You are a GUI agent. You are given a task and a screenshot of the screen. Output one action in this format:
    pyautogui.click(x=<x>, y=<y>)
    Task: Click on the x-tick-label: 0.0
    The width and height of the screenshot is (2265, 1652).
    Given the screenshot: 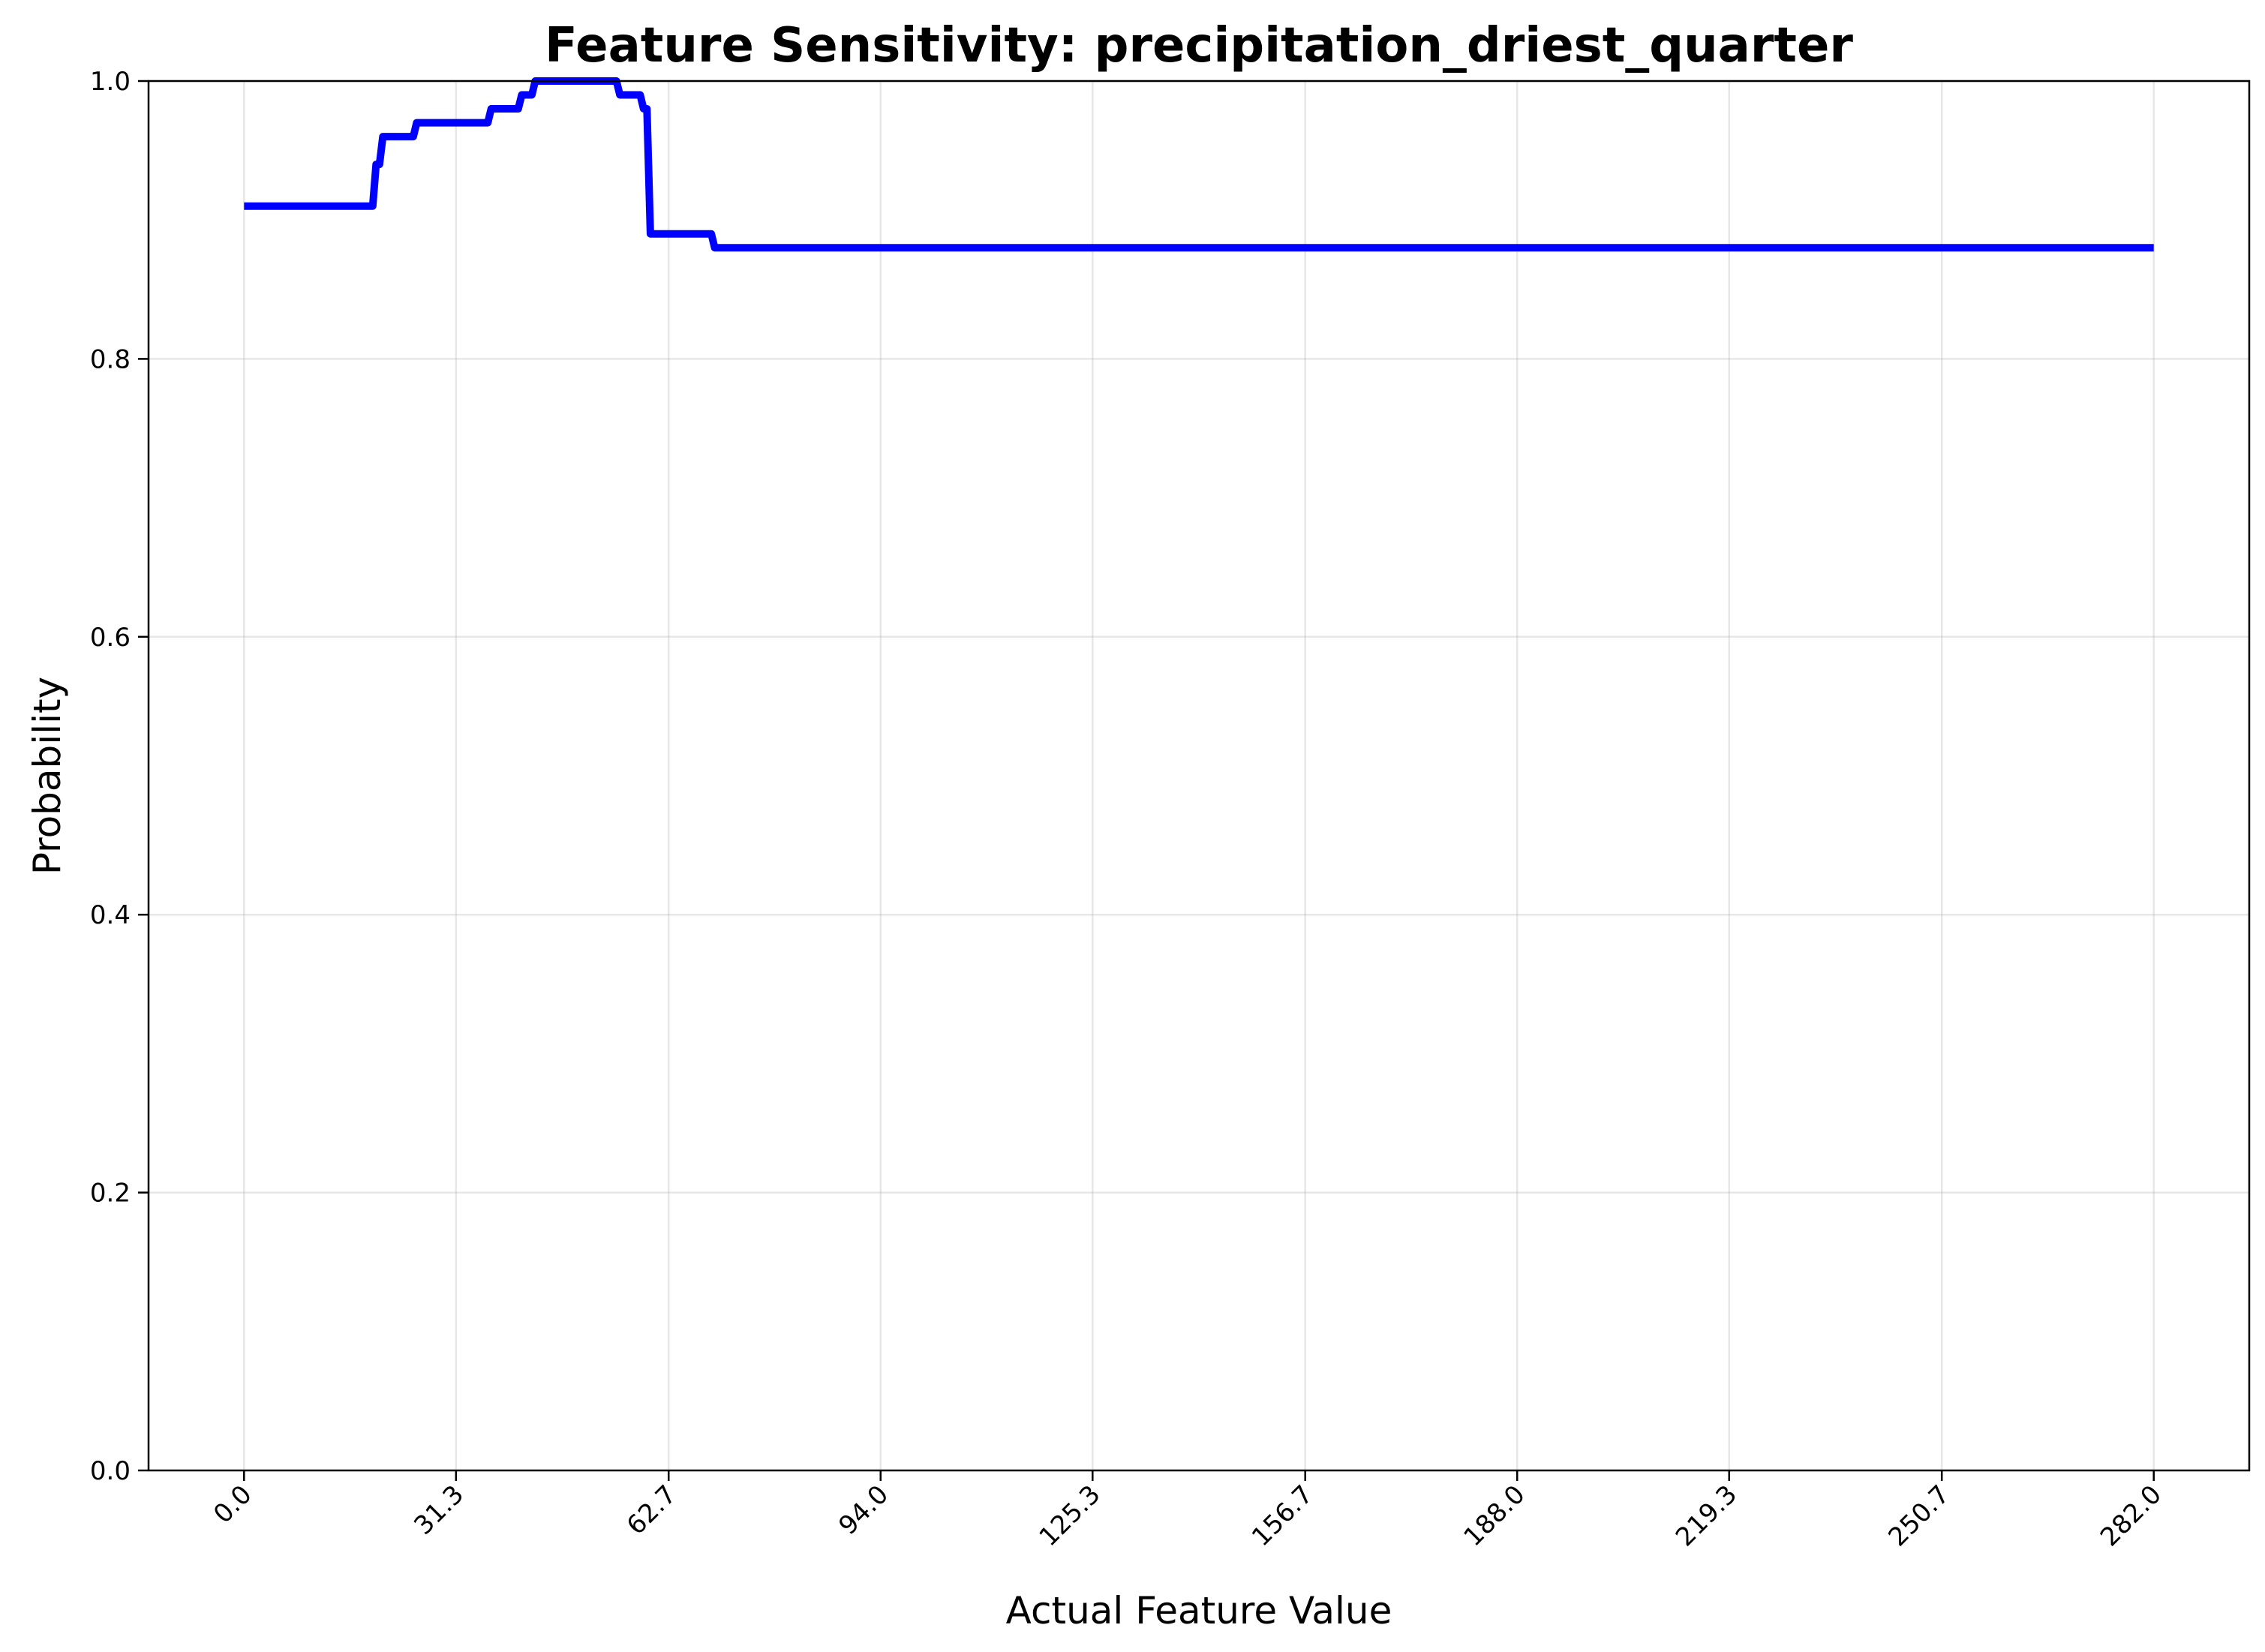 What is the action you would take?
    pyautogui.click(x=233, y=1504)
    